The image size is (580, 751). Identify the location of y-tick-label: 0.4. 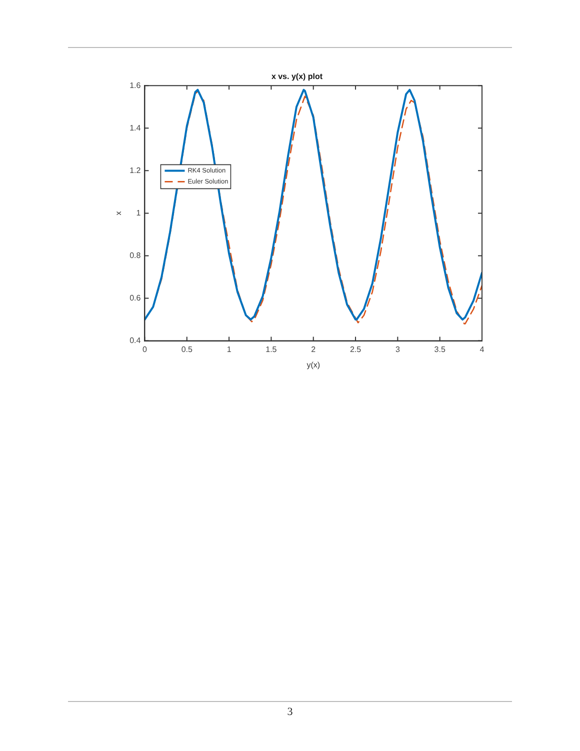
(136, 341).